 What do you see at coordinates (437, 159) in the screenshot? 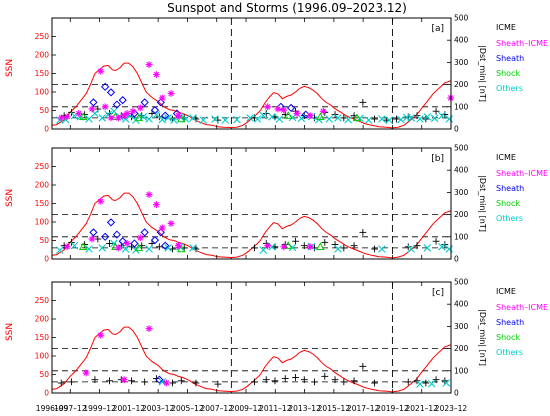
I see `panel-label: [b]` at bounding box center [437, 159].